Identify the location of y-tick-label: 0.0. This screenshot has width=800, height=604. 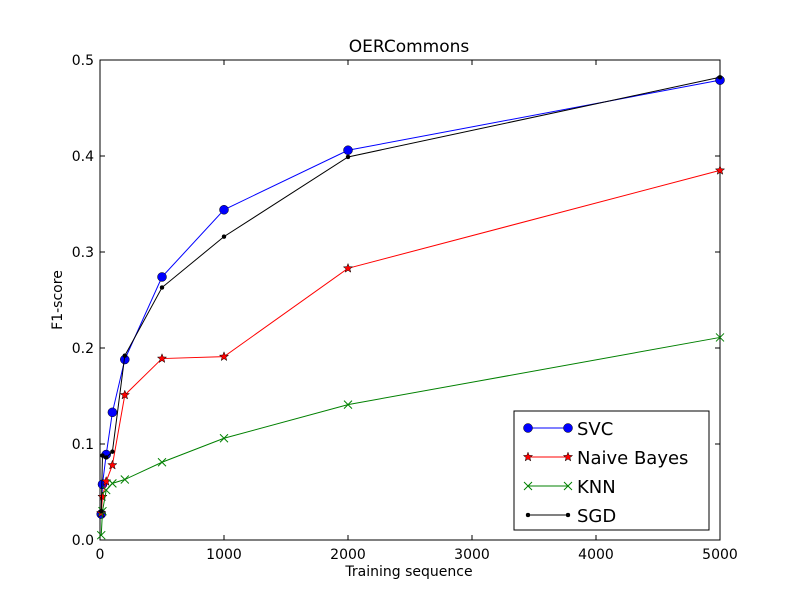
(83, 541).